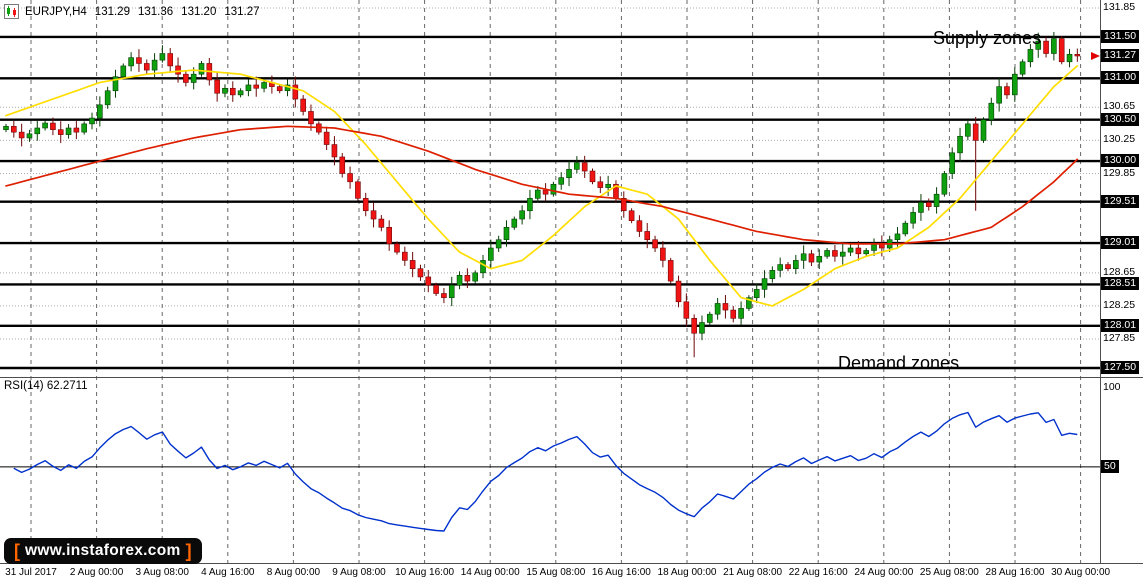 The height and width of the screenshot is (585, 1143). What do you see at coordinates (1119, 338) in the screenshot?
I see `price-axis-label: 127.85` at bounding box center [1119, 338].